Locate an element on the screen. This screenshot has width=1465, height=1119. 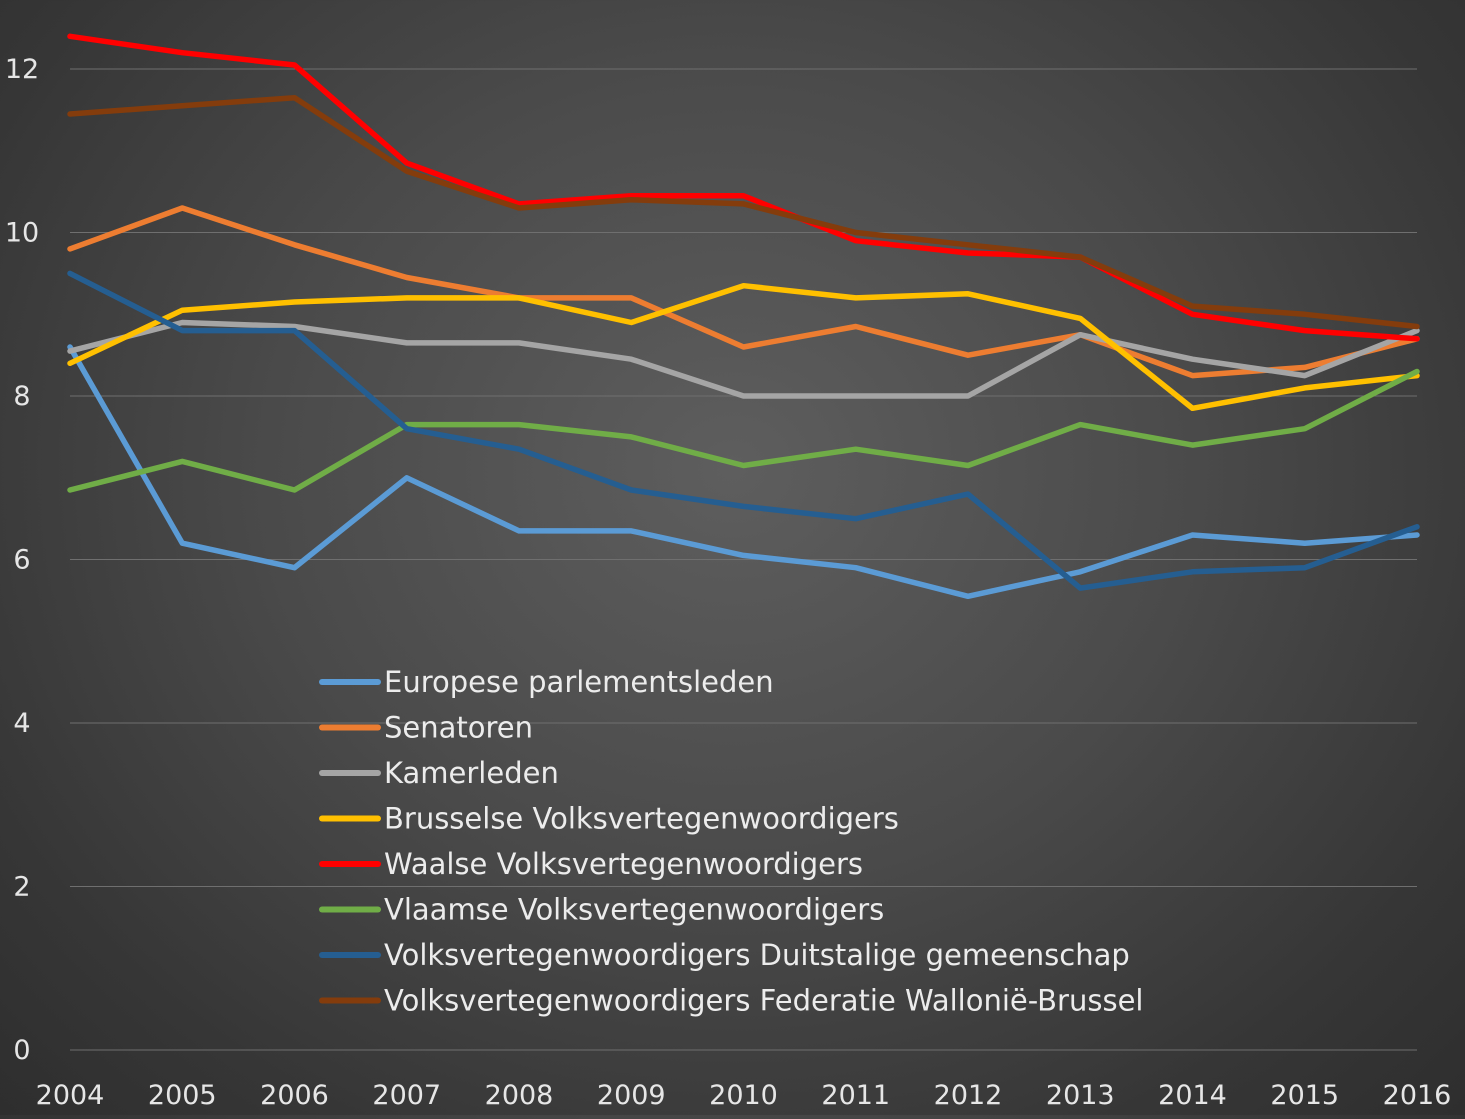
x-tick-label: 2016 is located at coordinates (1417, 1095).